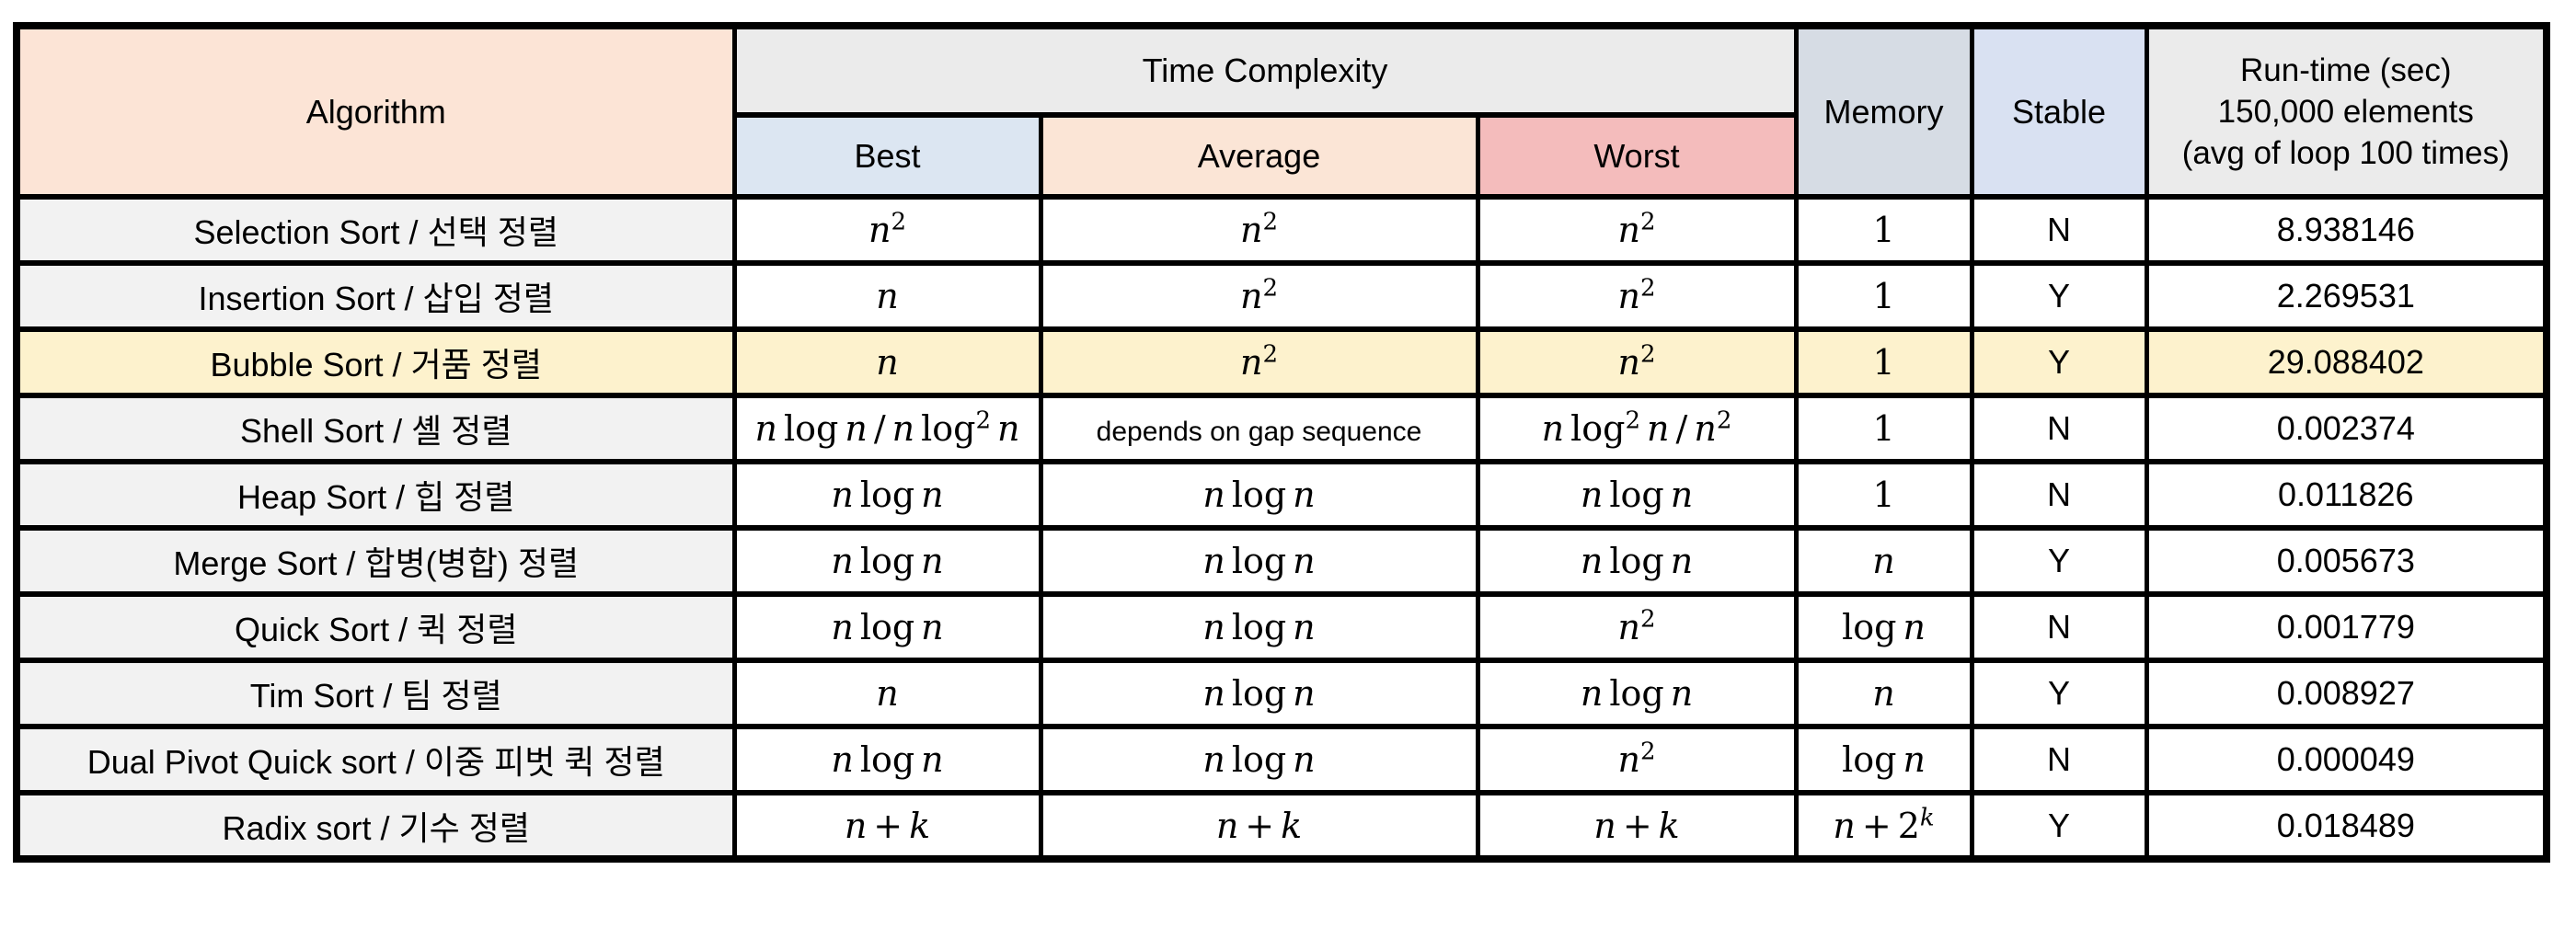 This screenshot has height=927, width=2576. Describe the element at coordinates (2346, 693) in the screenshot. I see `runtime-value: 0.008927` at that location.